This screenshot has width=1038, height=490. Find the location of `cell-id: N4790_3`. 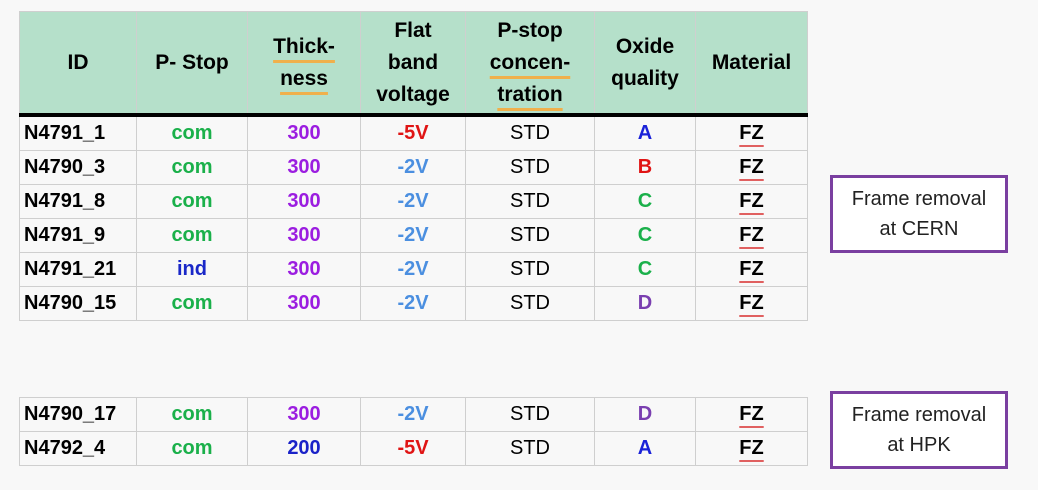

cell-id: N4790_3 is located at coordinates (78, 167).